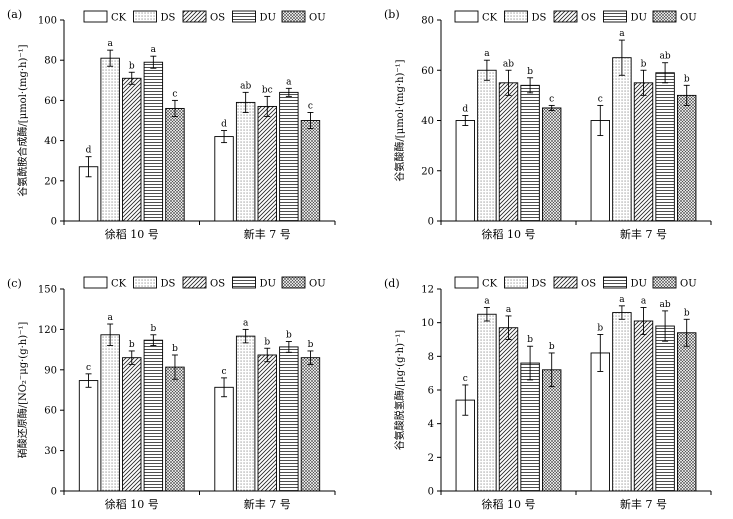 The image size is (733, 519). Describe the element at coordinates (14, 283) in the screenshot. I see `panel-label: (c)` at that location.